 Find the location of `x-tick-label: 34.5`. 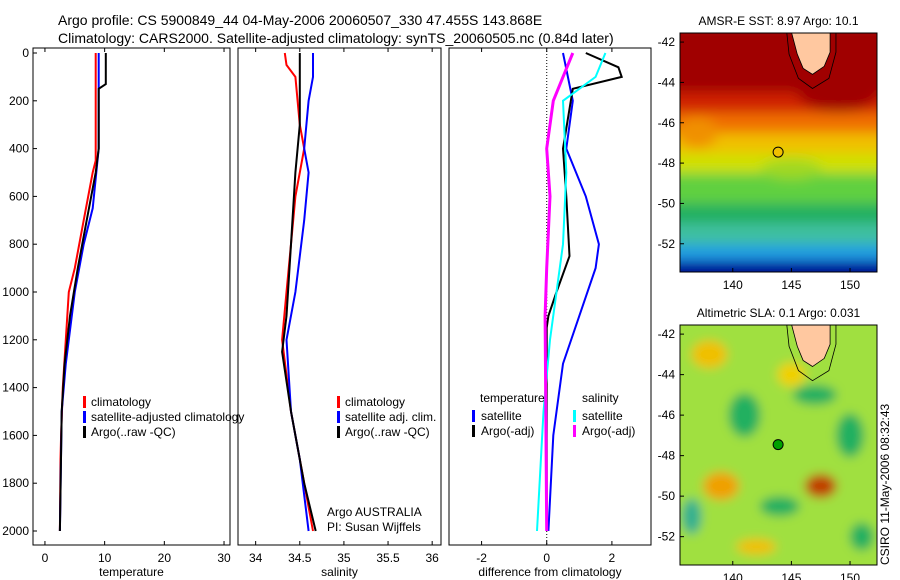

x-tick-label: 34.5 is located at coordinates (300, 558).